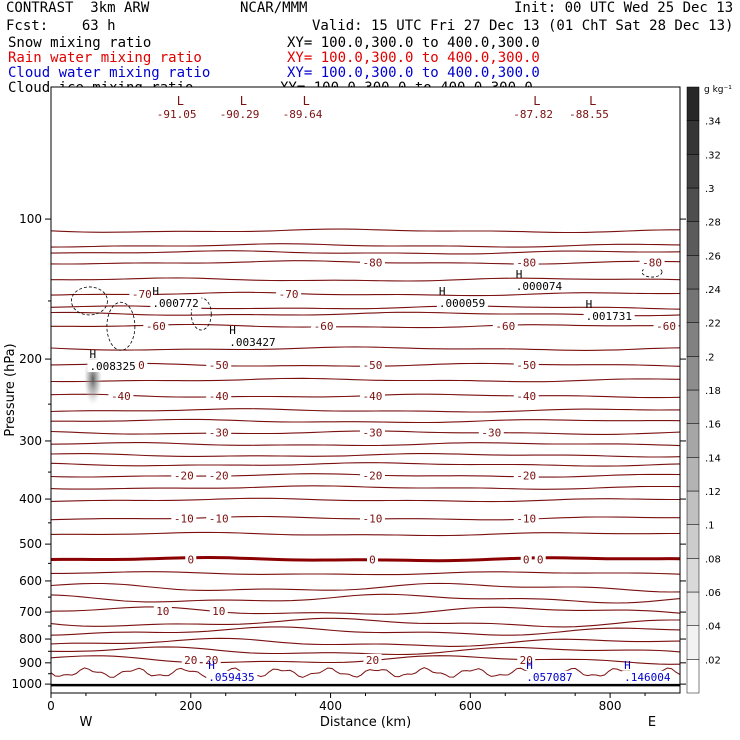  What do you see at coordinates (30, 663) in the screenshot?
I see `y-tick-label: 900` at bounding box center [30, 663].